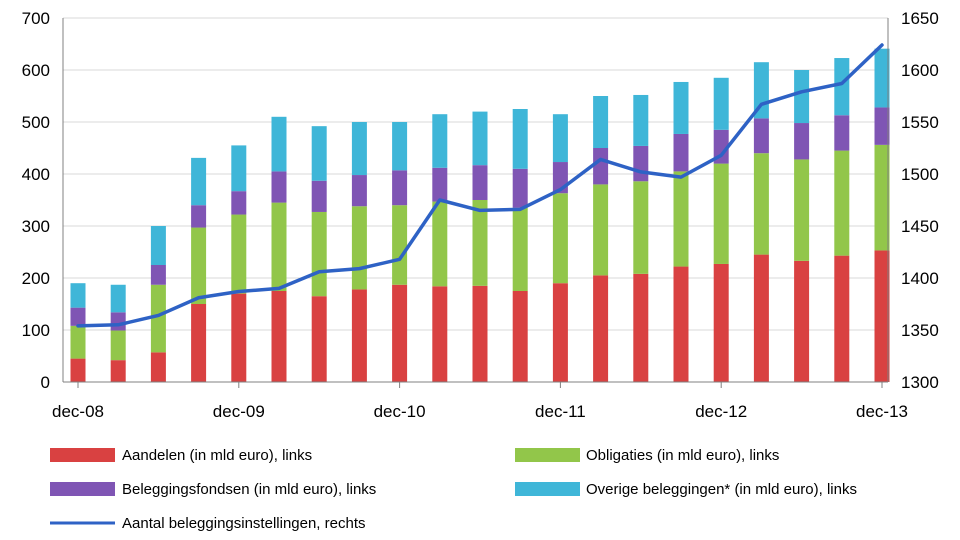 This screenshot has width=960, height=540. What do you see at coordinates (239, 411) in the screenshot?
I see `x-tick-label: dec-09` at bounding box center [239, 411].